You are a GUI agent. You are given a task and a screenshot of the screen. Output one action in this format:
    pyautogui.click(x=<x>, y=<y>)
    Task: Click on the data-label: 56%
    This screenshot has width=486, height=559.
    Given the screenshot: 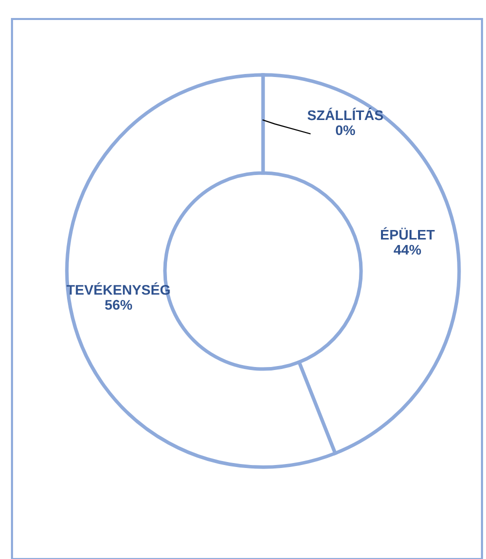 What is the action you would take?
    pyautogui.click(x=118, y=305)
    